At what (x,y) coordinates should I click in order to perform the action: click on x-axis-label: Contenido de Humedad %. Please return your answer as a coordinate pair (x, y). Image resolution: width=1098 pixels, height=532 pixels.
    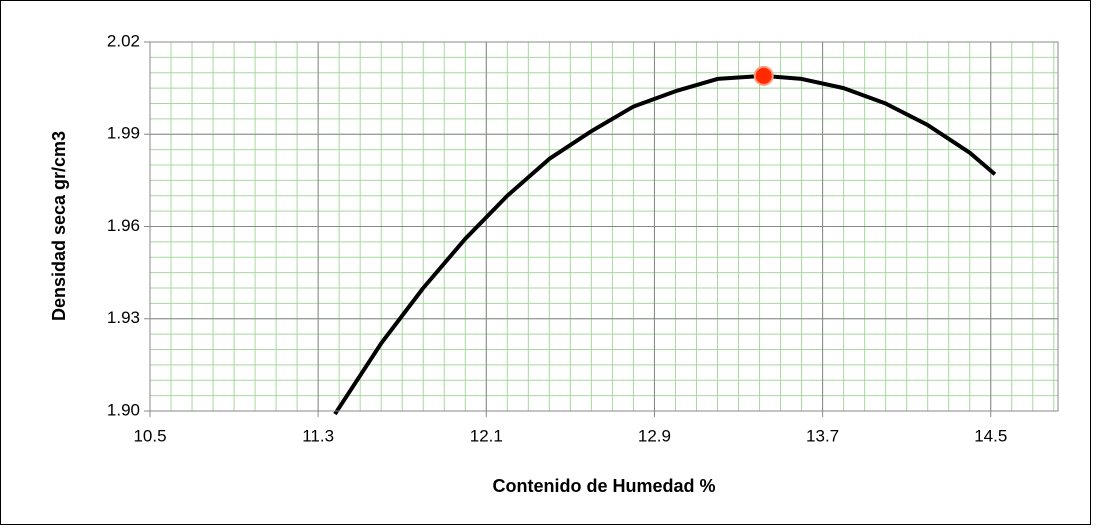
    Looking at the image, I should click on (603, 486).